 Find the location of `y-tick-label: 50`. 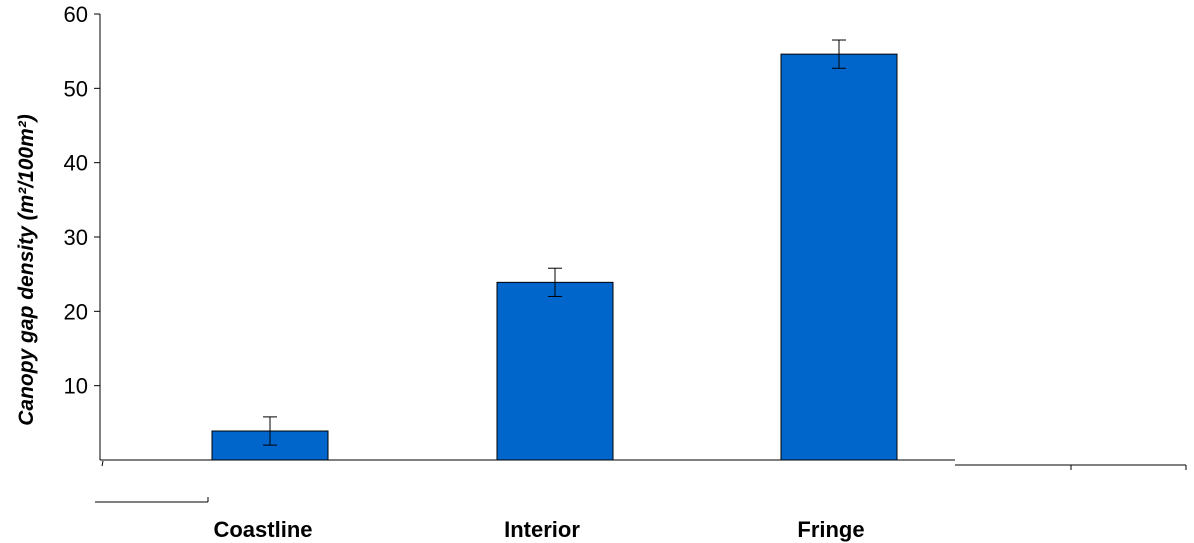

y-tick-label: 50 is located at coordinates (76, 88).